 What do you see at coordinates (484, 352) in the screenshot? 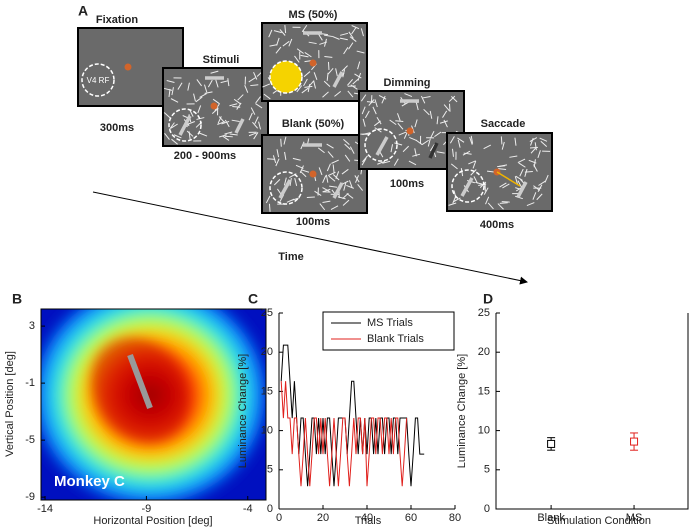
I see `y-tick-label: 20` at bounding box center [484, 352].